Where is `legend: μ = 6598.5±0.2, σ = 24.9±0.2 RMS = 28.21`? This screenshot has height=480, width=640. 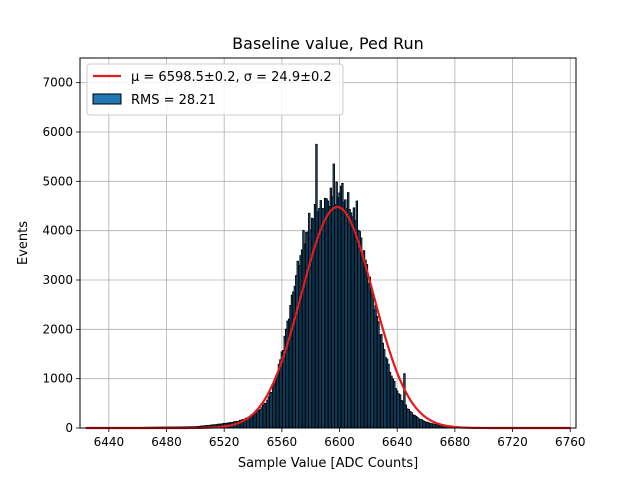 legend: μ = 6598.5±0.2, σ = 24.9±0.2 RMS = 28.21 is located at coordinates (215, 89).